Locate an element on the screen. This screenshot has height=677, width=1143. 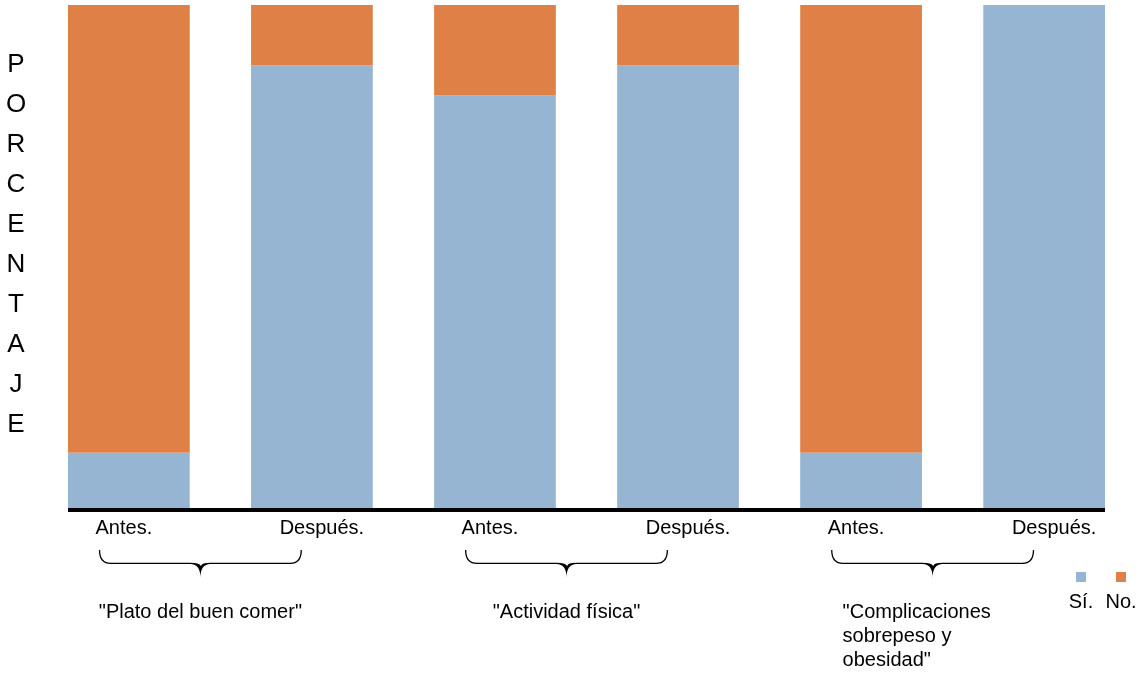
text: "Actividad física" is located at coordinates (566, 611).